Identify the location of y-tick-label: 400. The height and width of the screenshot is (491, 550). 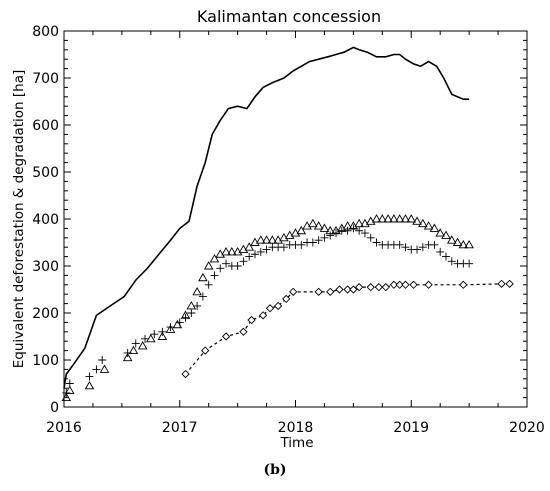
(45, 220).